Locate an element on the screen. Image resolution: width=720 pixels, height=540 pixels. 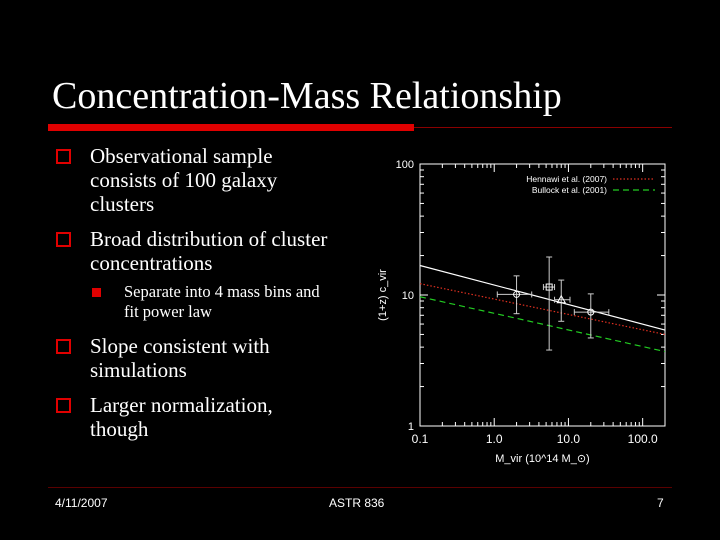
bullet-item: Larger normalization, though is located at coordinates (196, 417).